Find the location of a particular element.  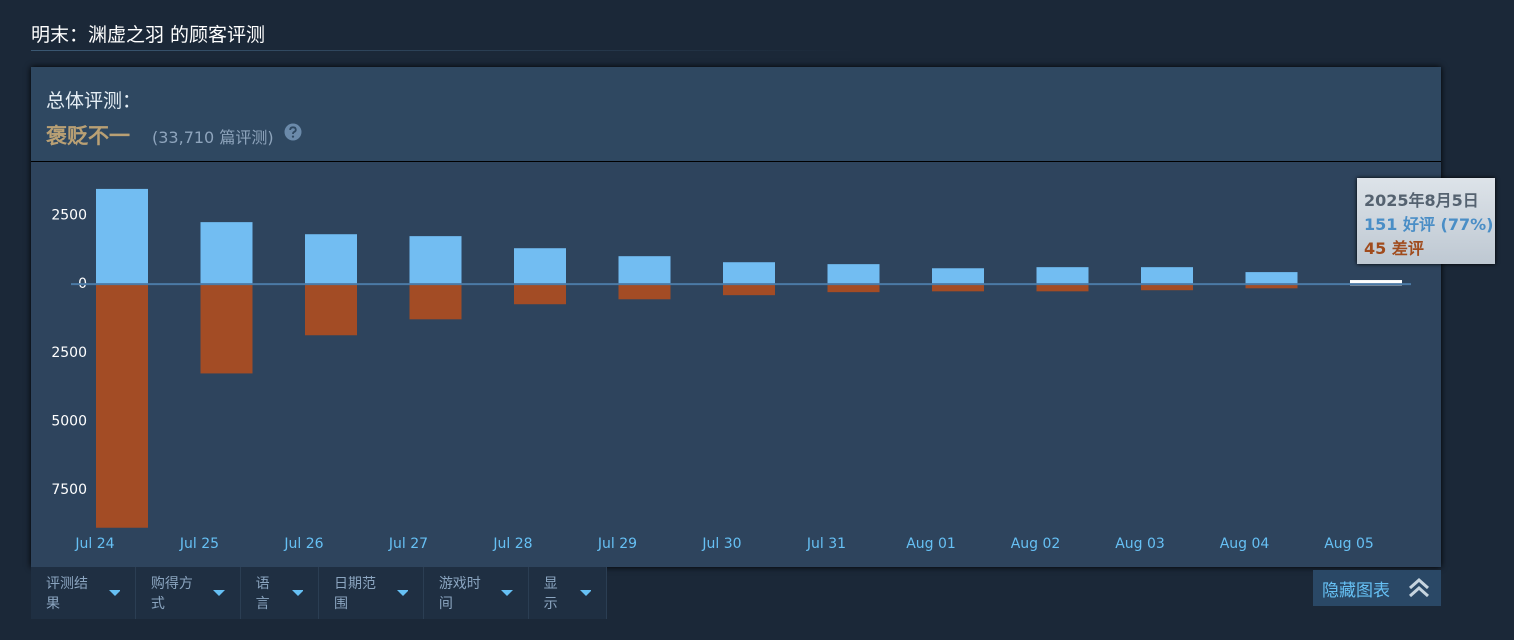

hide-graph-button: 隐藏图表 is located at coordinates (1377, 588).